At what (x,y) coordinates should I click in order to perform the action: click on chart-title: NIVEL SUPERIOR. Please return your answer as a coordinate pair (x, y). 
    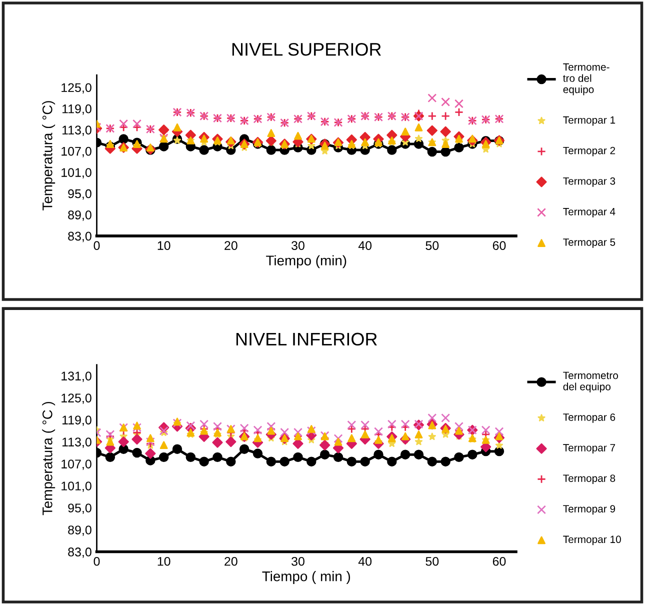
    Looking at the image, I should click on (306, 49).